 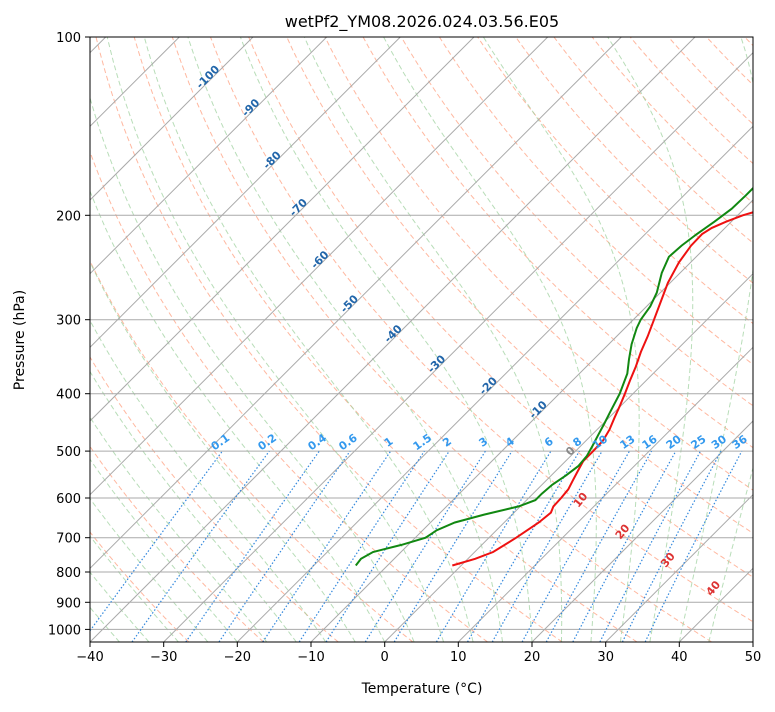 I want to click on isotherm-label: -50, so click(x=349, y=303).